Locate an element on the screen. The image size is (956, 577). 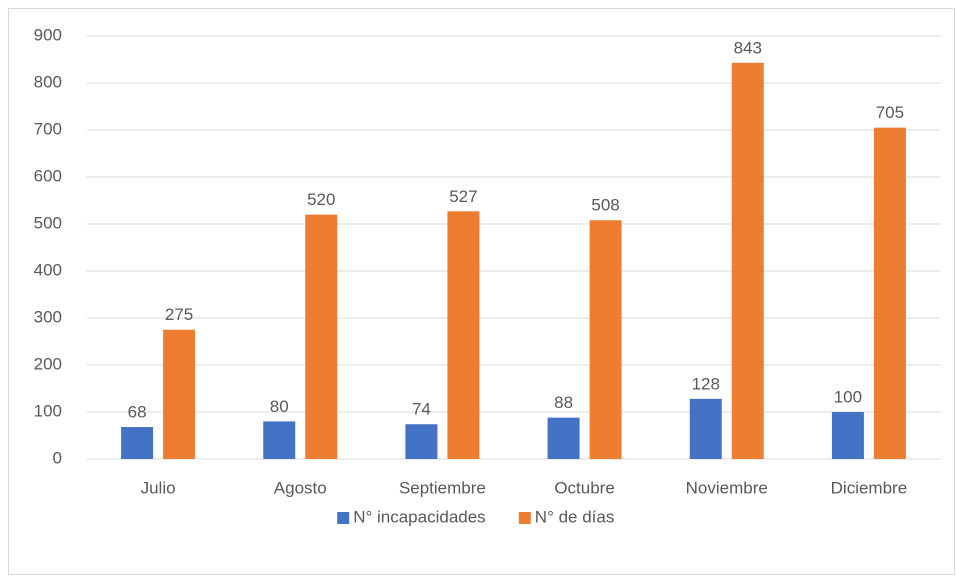
x-tick-label: Octubre is located at coordinates (584, 487).